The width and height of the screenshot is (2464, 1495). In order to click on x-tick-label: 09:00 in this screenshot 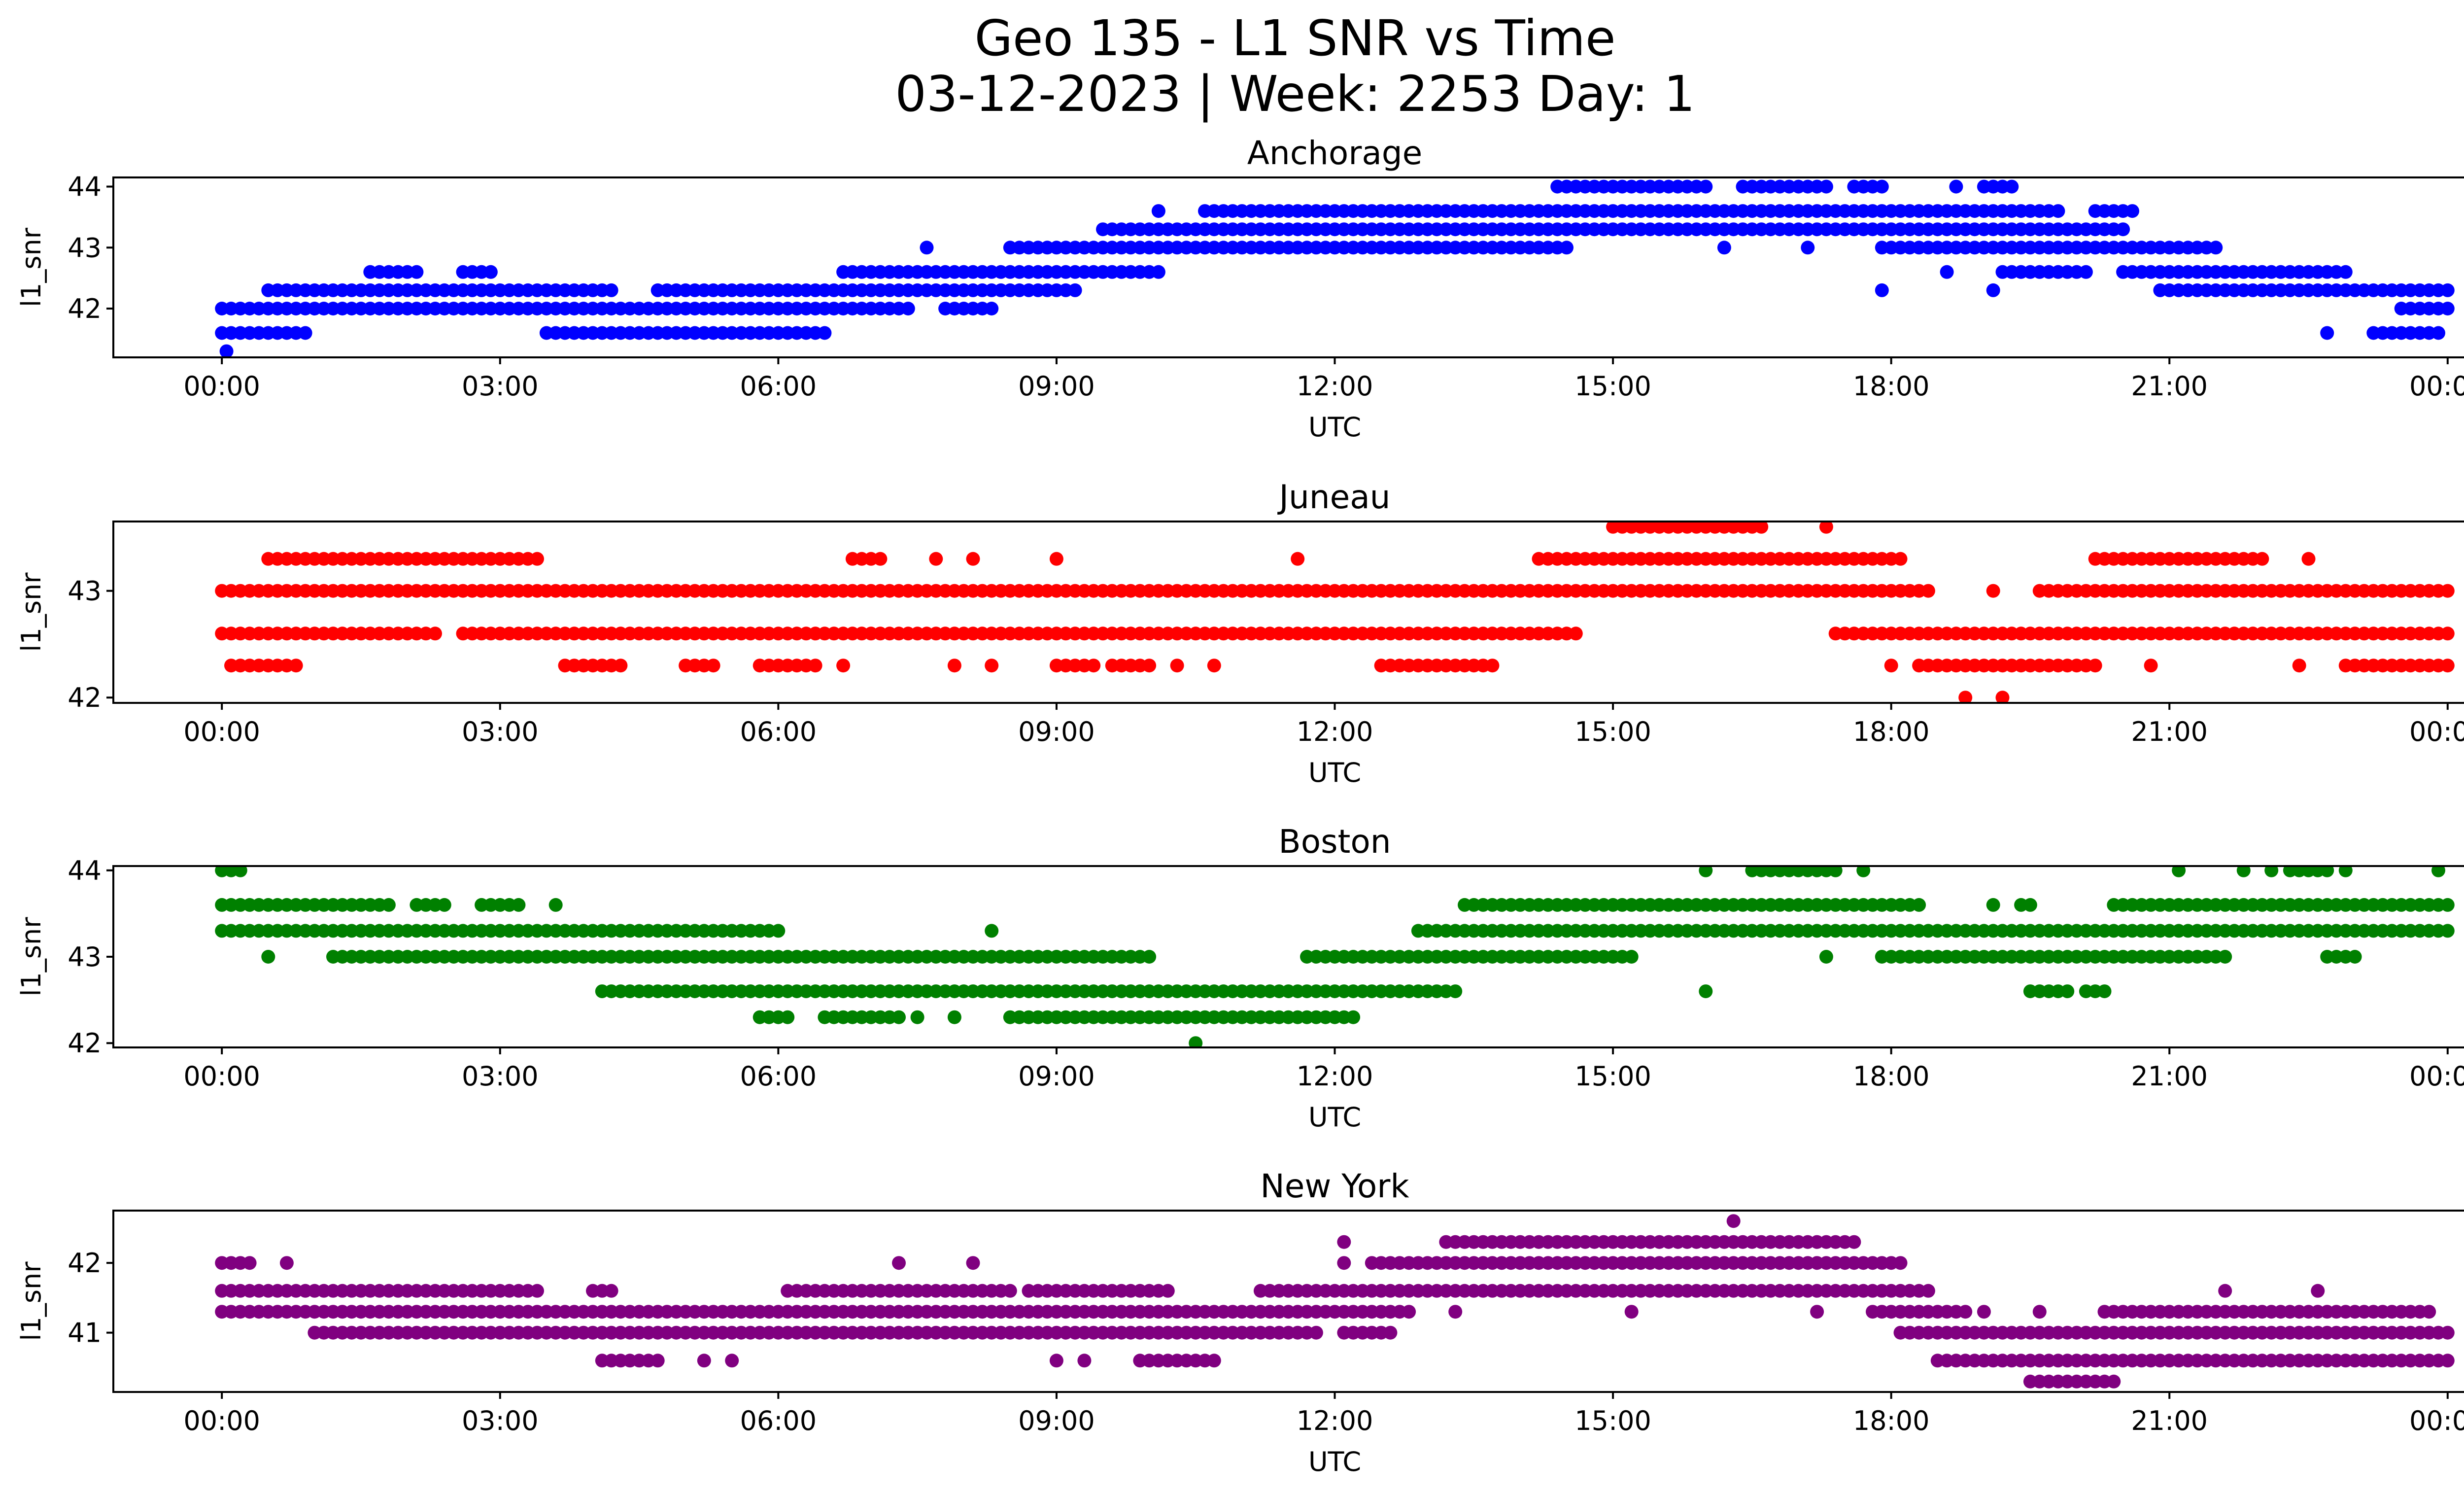, I will do `click(1056, 1420)`.